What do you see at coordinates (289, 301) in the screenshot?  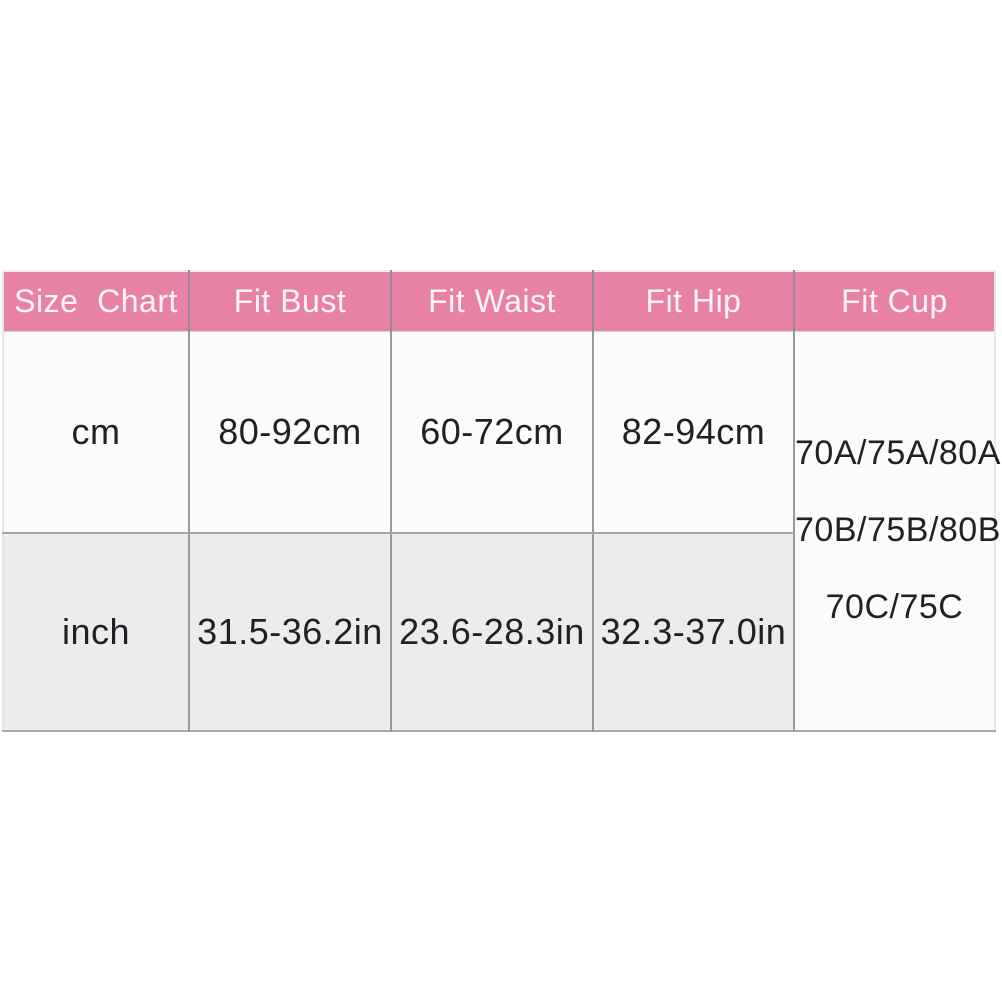 I see `header-cell-fit-bust: Fit Bust` at bounding box center [289, 301].